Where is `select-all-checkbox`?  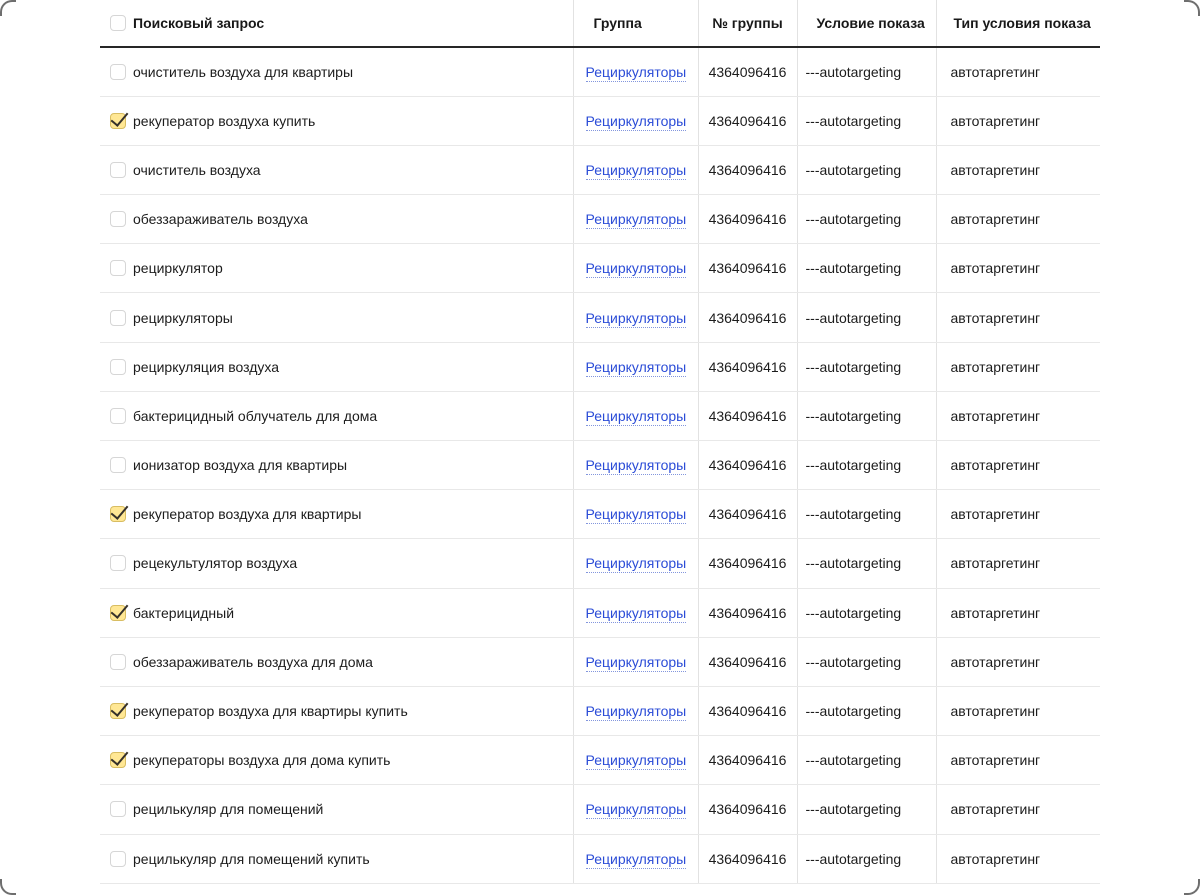
select-all-checkbox is located at coordinates (118, 23).